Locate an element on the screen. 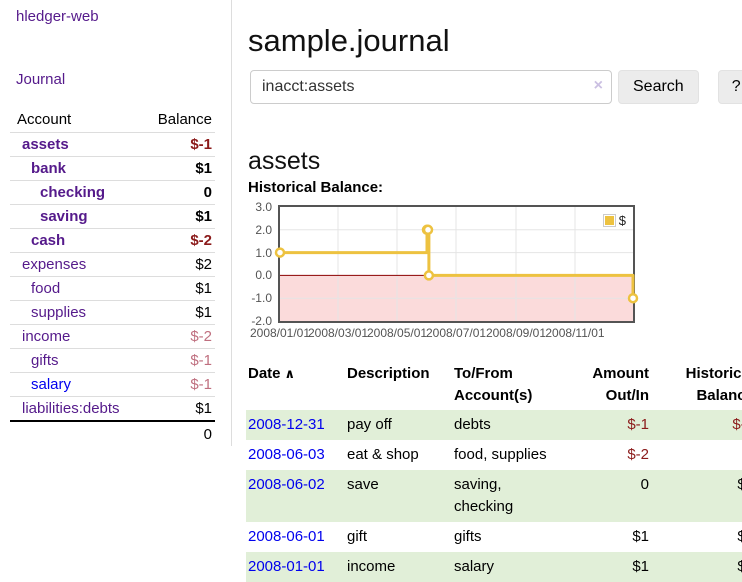 This screenshot has height=582, width=742. sidebar-item-journal: Journal is located at coordinates (41, 79).